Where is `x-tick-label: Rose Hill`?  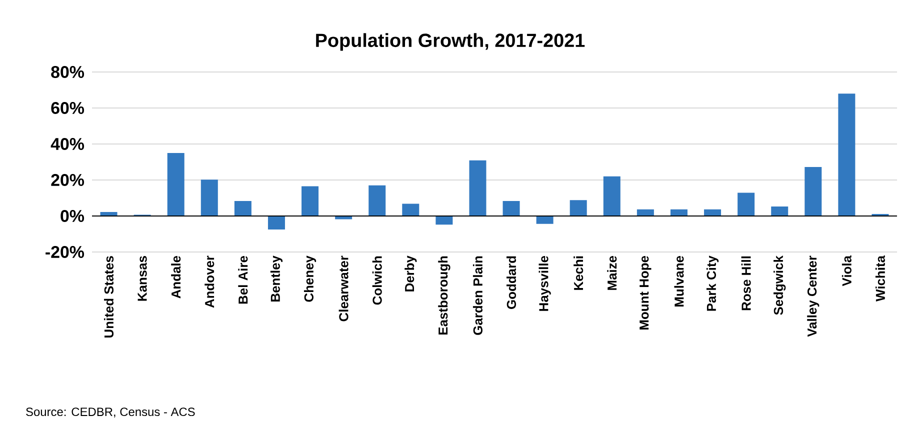 x-tick-label: Rose Hill is located at coordinates (746, 283).